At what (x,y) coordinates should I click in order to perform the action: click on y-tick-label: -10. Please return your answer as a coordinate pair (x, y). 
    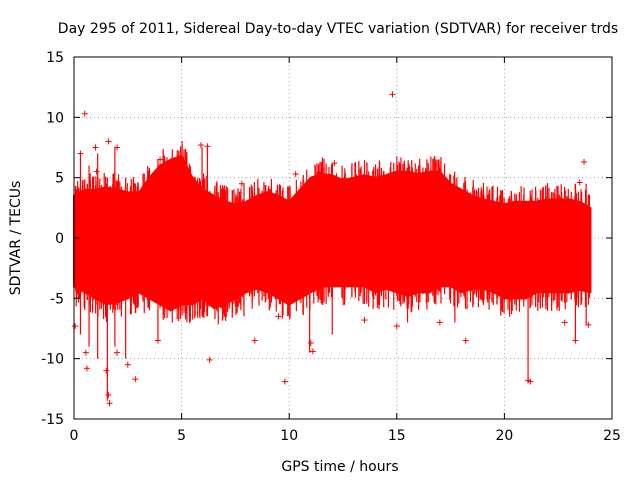
    Looking at the image, I should click on (52, 360).